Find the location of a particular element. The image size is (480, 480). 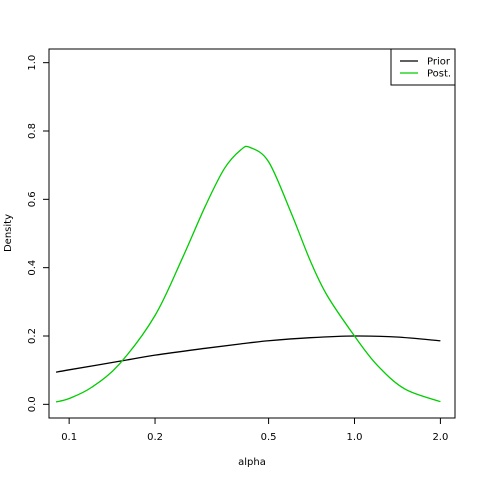

y-tick-label: 0.6 is located at coordinates (32, 199).